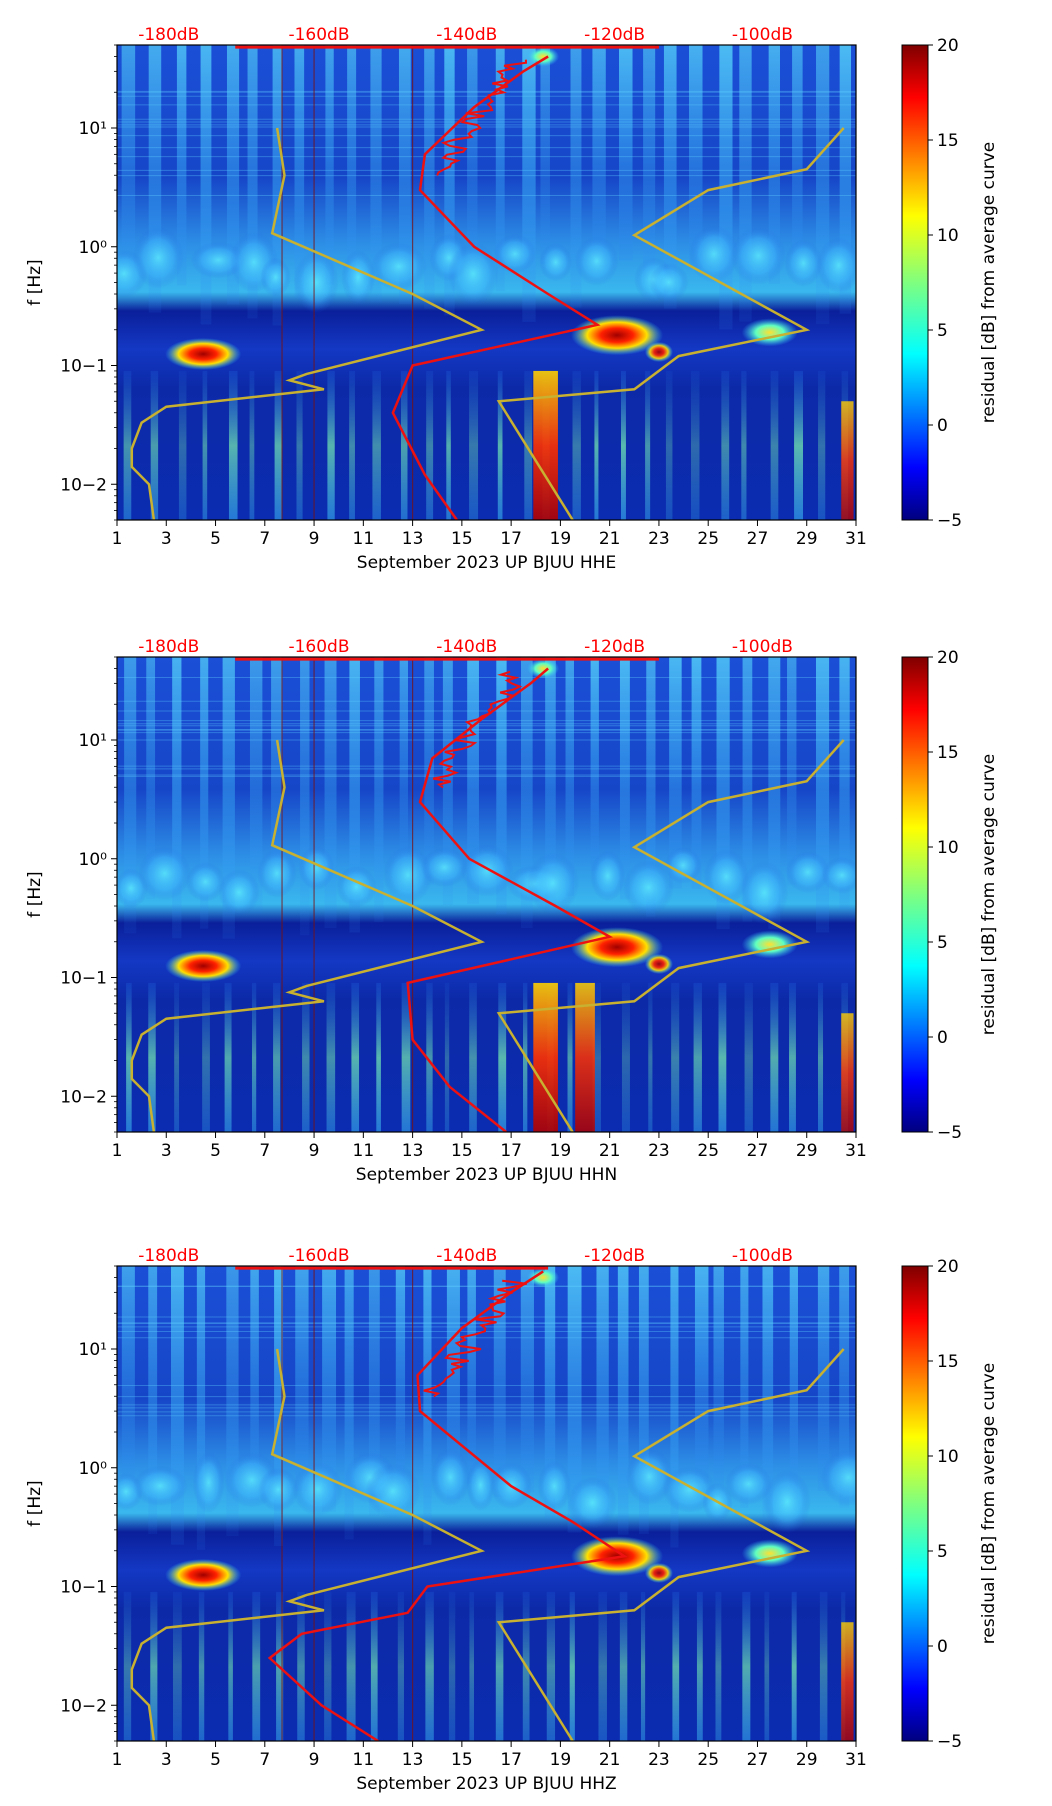  I want to click on top-db-label: -100dB, so click(762, 1256).